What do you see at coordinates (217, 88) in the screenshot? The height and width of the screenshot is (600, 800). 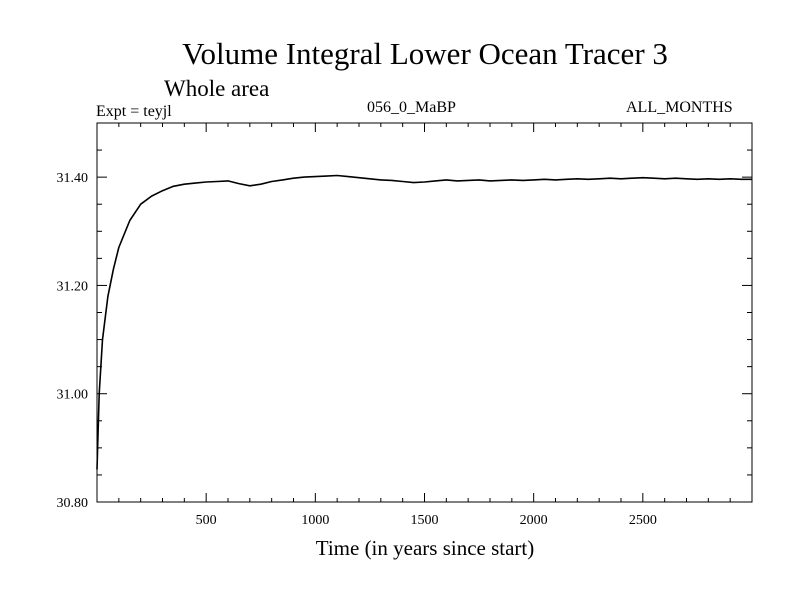 I see `chart-subtitle: Whole area` at bounding box center [217, 88].